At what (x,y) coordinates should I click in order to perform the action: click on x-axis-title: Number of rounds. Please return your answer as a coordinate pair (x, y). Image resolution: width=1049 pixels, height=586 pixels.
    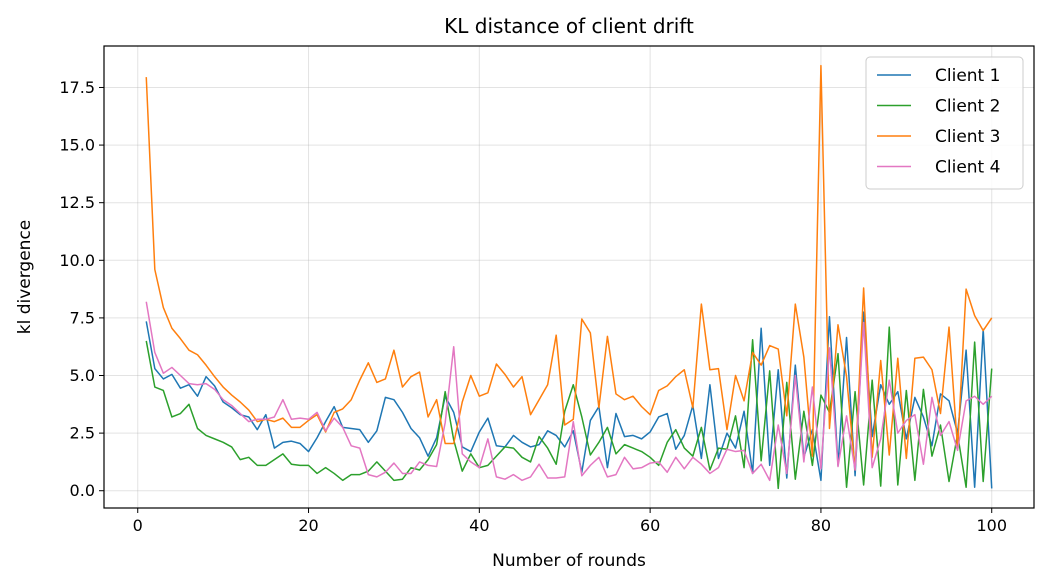
    Looking at the image, I should click on (569, 561).